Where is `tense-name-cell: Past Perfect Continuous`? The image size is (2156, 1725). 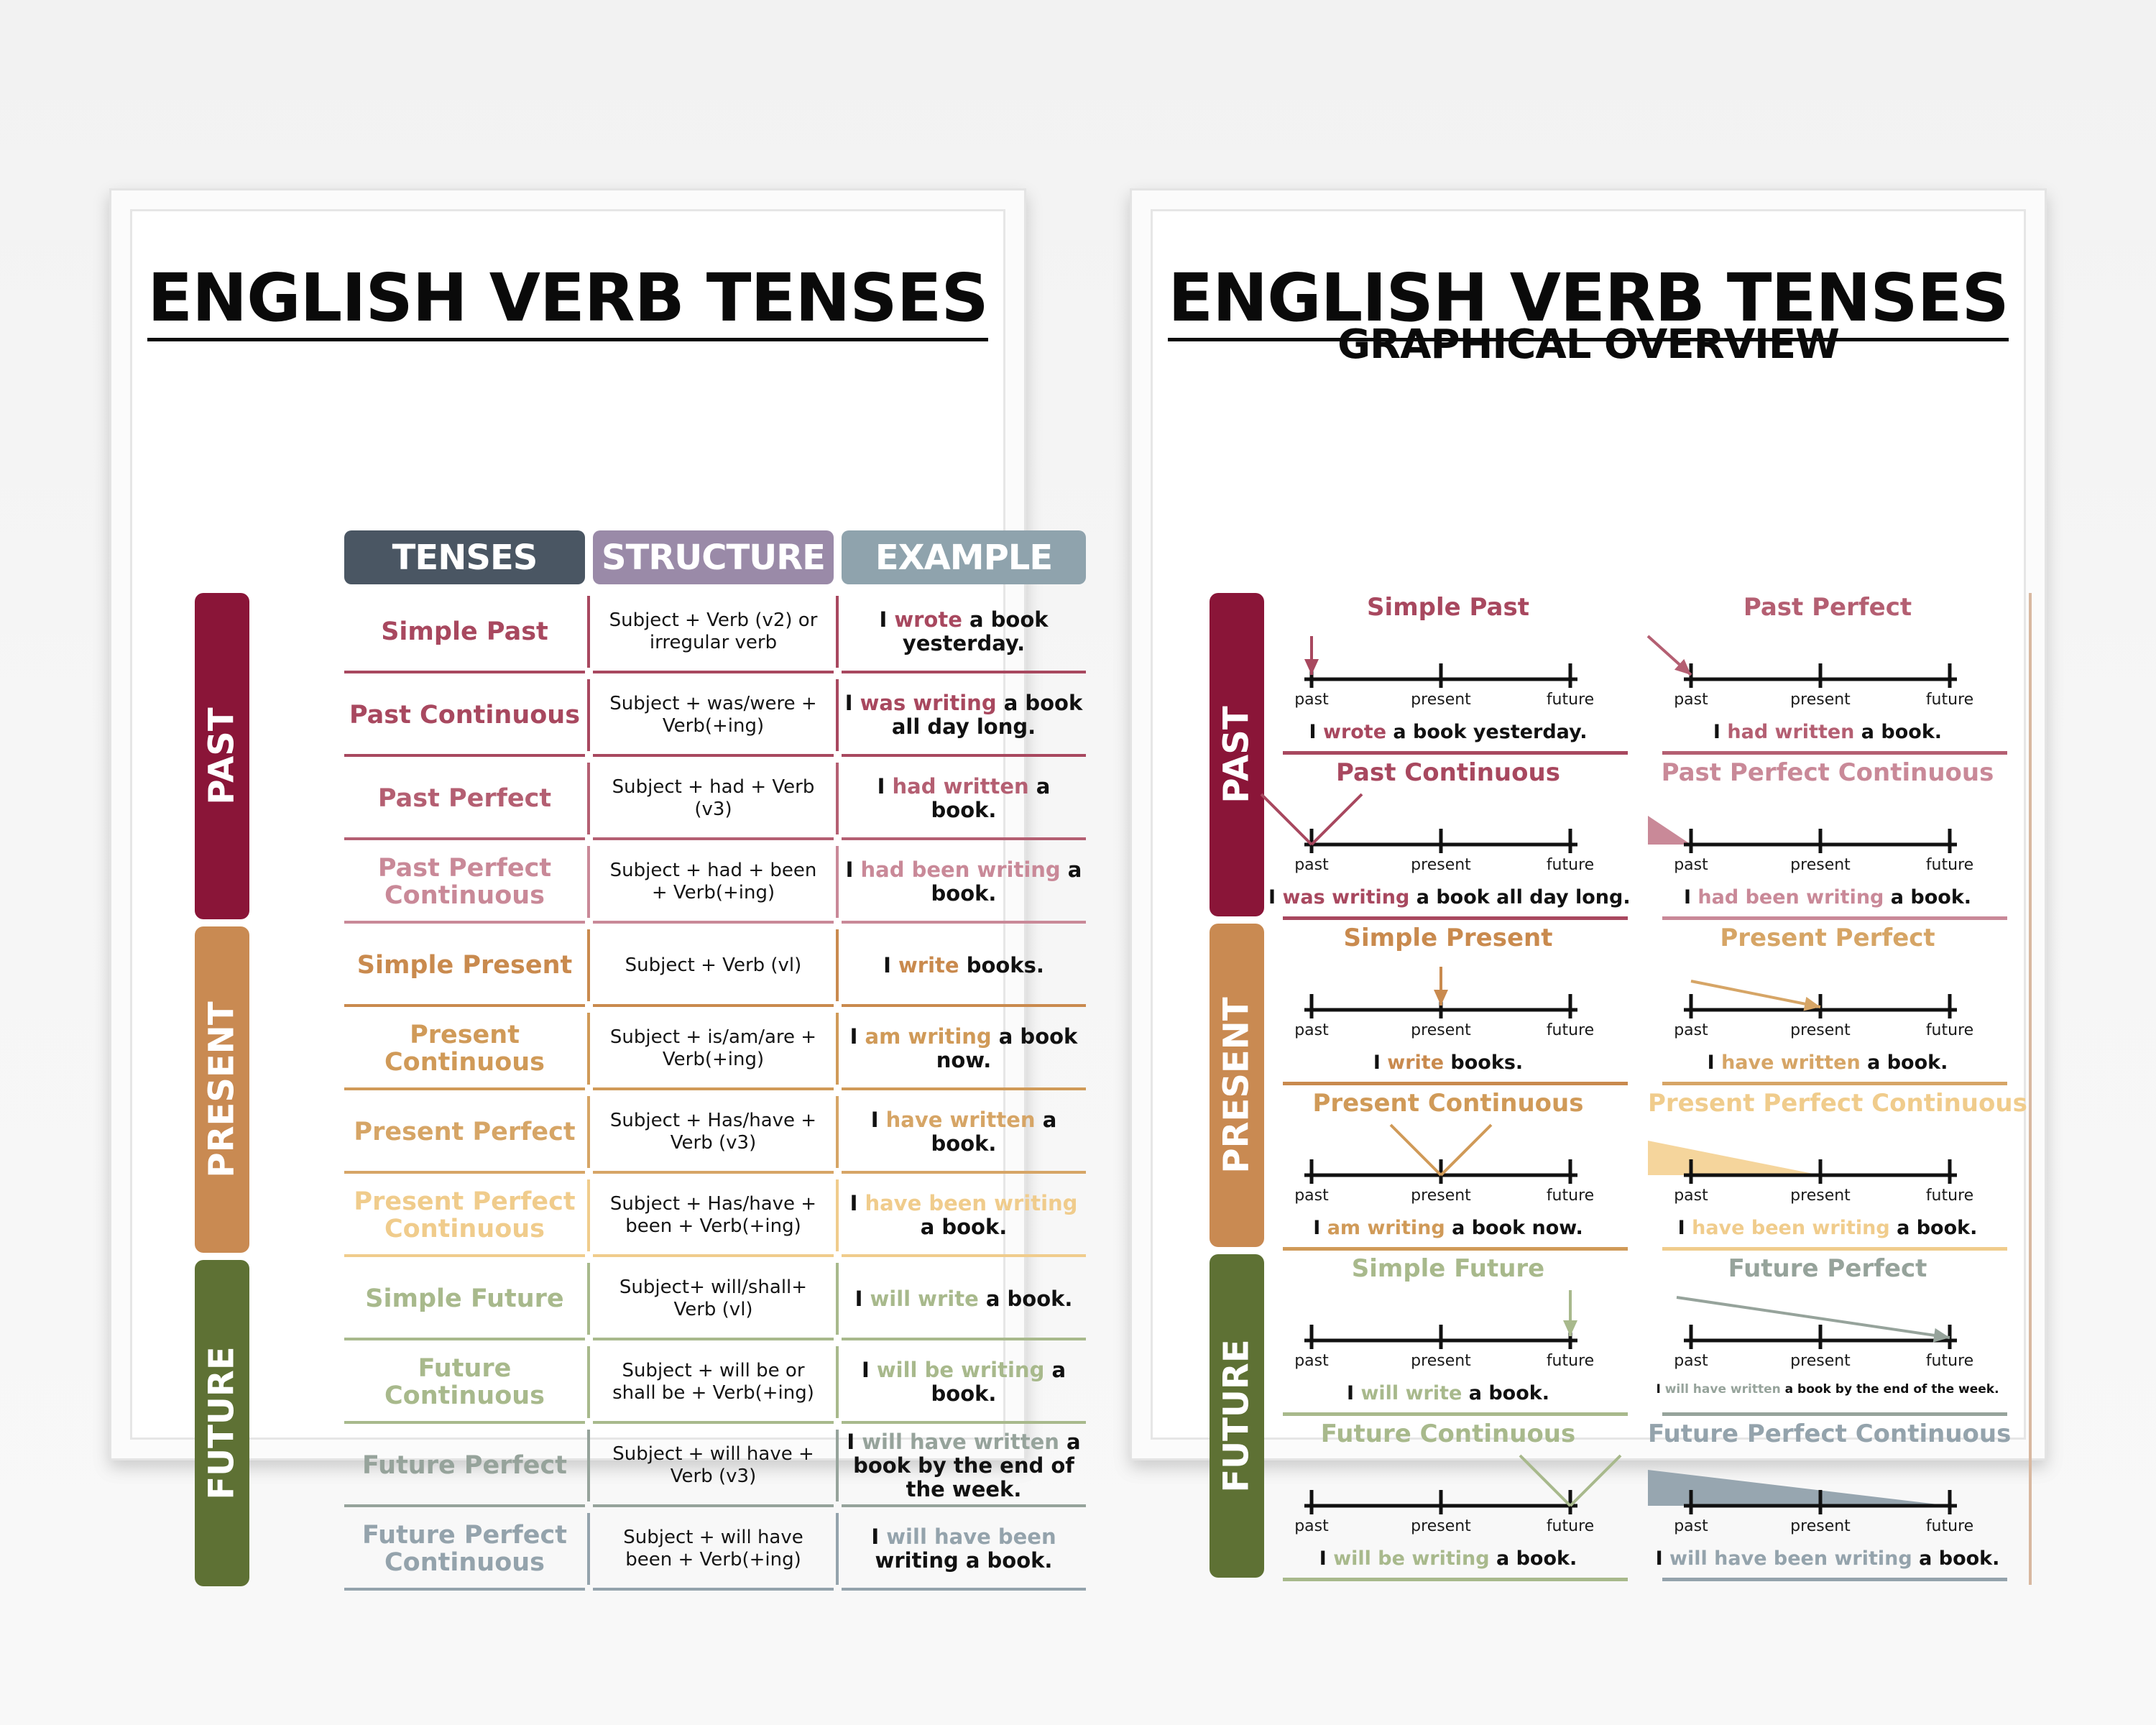 tense-name-cell: Past Perfect Continuous is located at coordinates (464, 882).